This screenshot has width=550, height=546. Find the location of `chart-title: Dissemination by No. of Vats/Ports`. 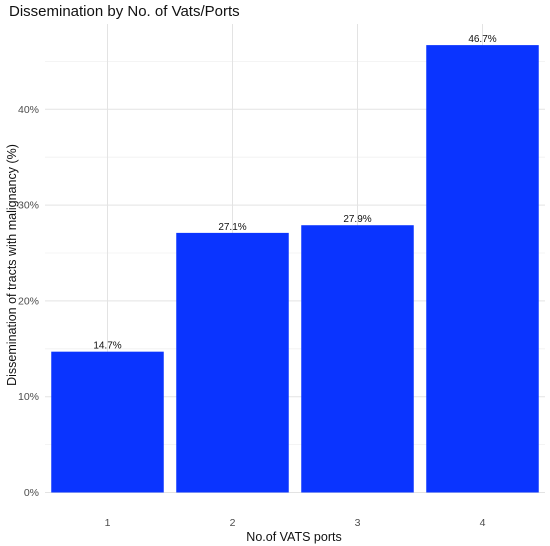

chart-title: Dissemination by No. of Vats/Ports is located at coordinates (124, 11).